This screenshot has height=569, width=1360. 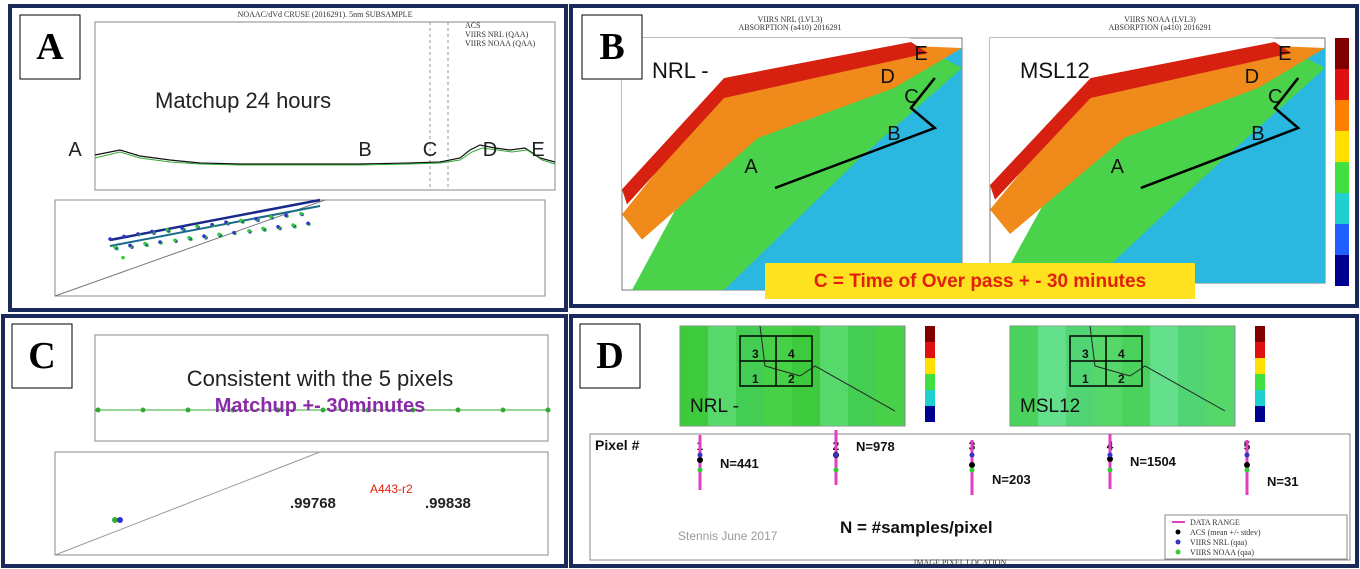 What do you see at coordinates (1257, 134) in the screenshot?
I see `track-point: B` at bounding box center [1257, 134].